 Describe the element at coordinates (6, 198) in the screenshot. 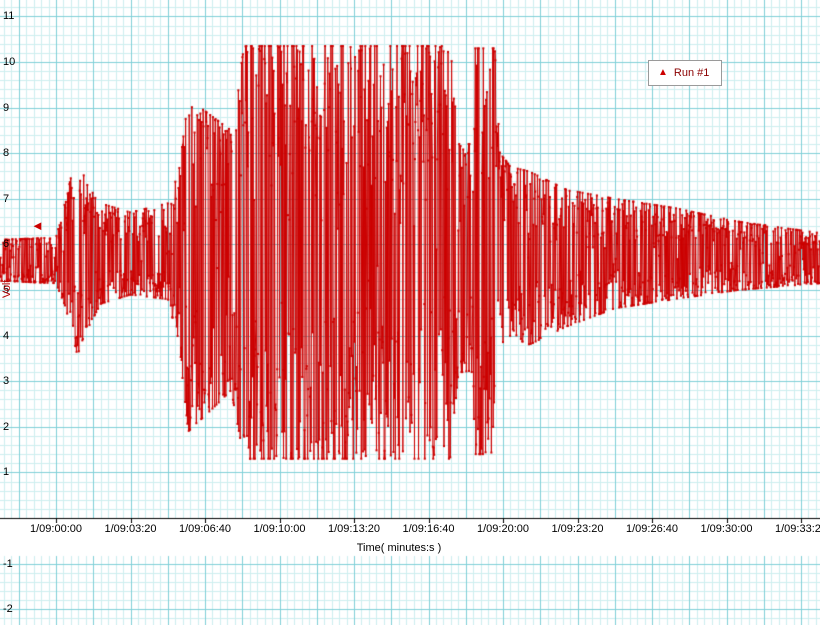

I see `y-tick-label: 7` at that location.